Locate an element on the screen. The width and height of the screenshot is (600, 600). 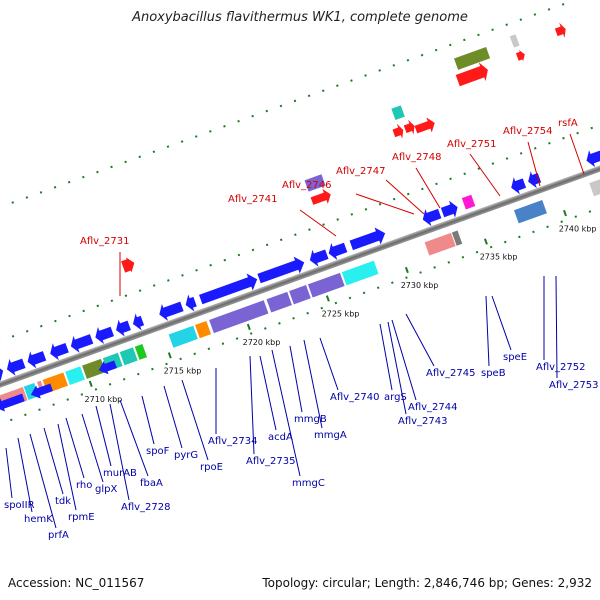
gene-label-blue: mmgA is located at coordinates (330, 435).